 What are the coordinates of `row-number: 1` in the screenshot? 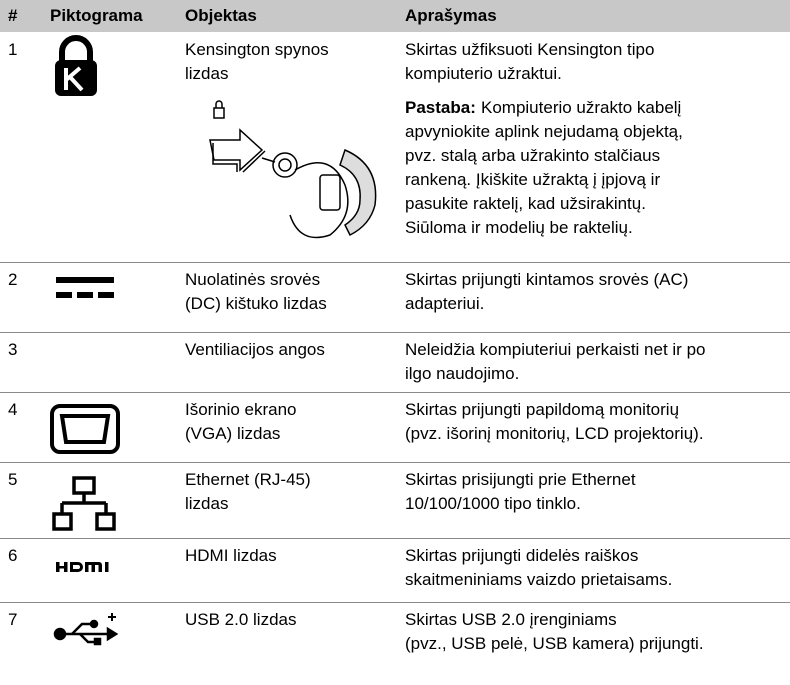 It's located at (13, 49).